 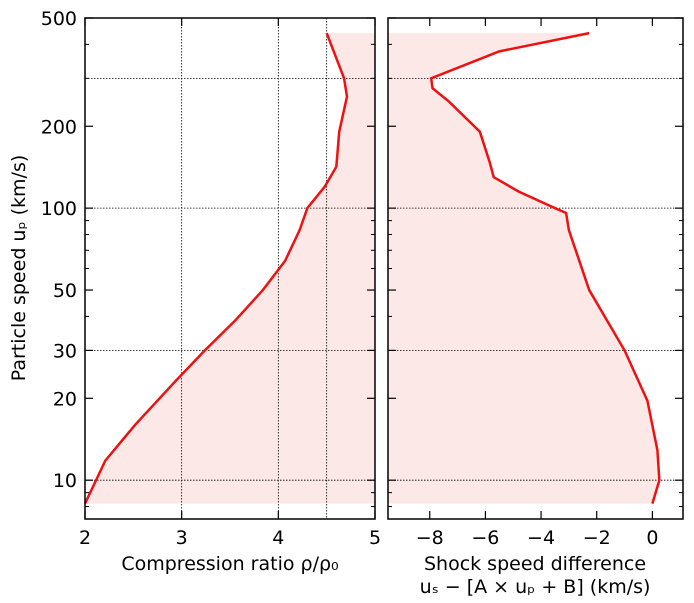 I want to click on x-tick-label: −2, so click(x=597, y=538).